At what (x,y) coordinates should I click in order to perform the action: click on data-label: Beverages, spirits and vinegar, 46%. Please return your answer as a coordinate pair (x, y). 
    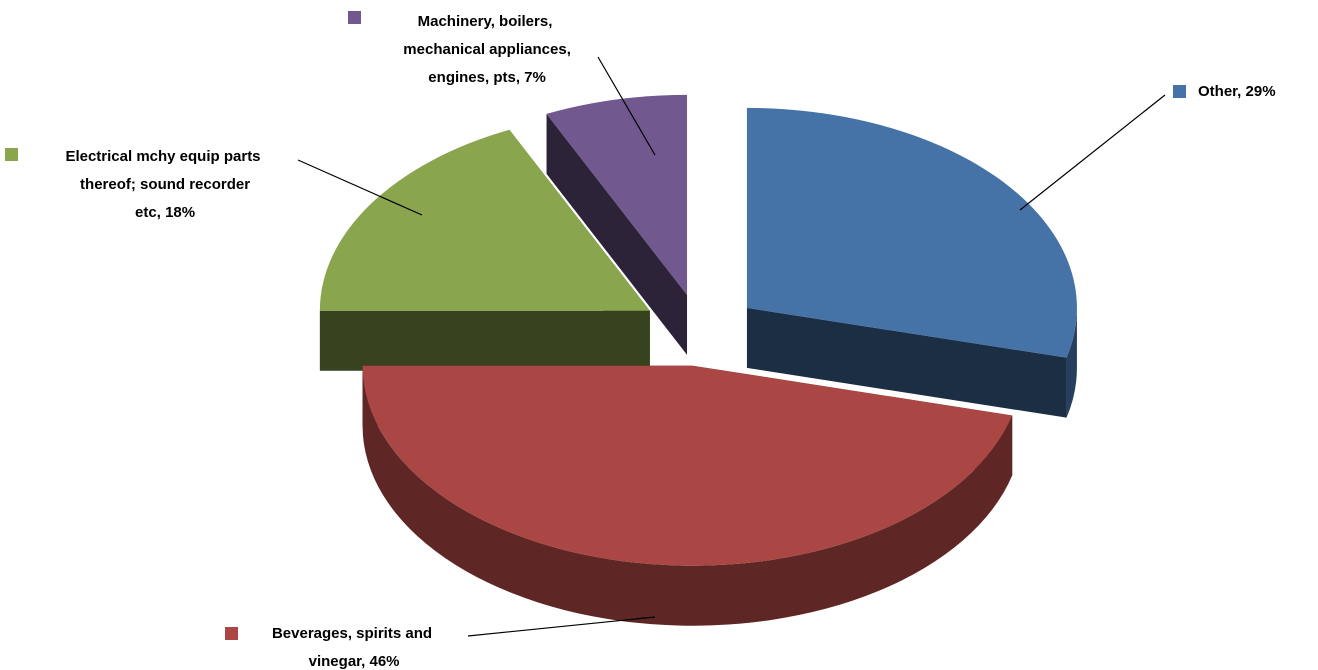
    Looking at the image, I should click on (352, 647).